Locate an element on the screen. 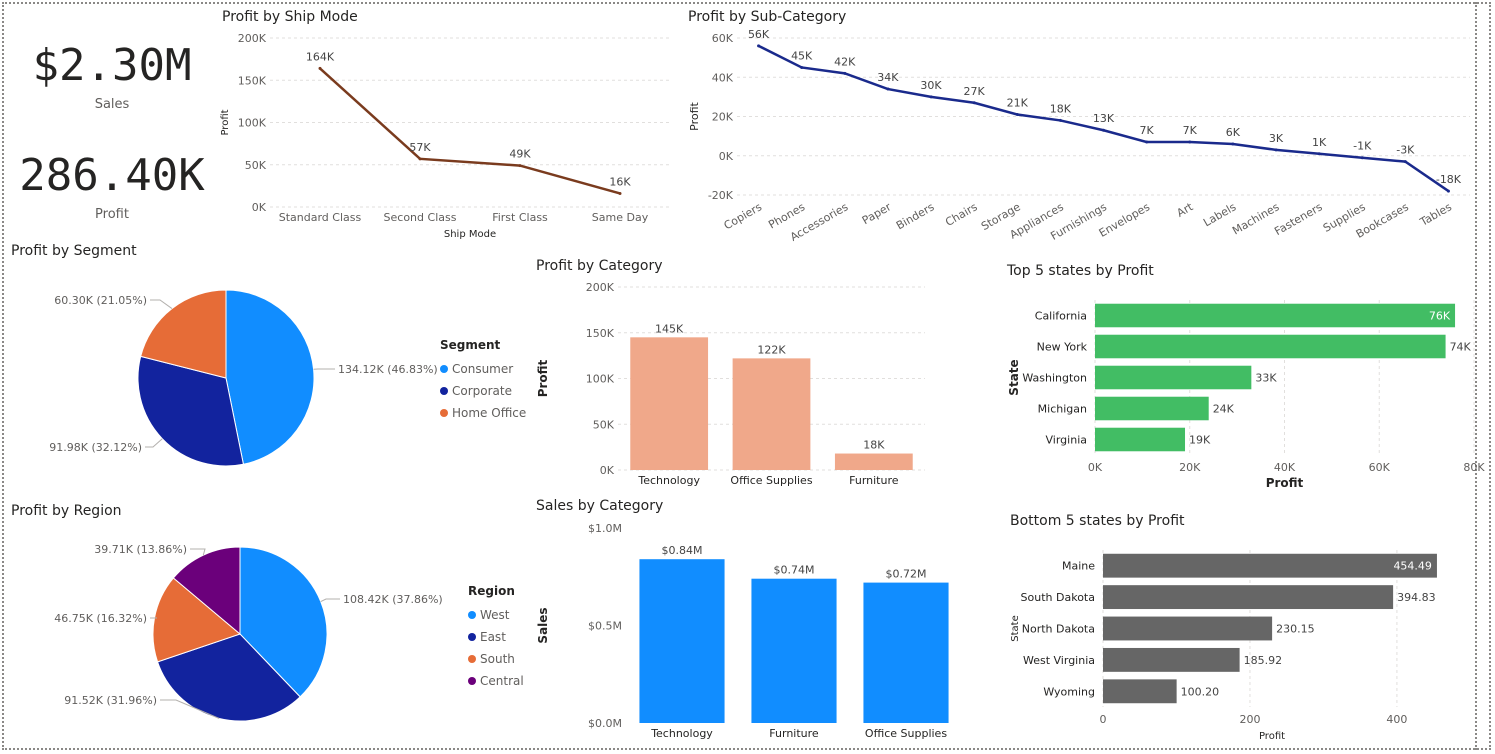 This screenshot has width=1495, height=754. legend-label: Consumer is located at coordinates (483, 369).